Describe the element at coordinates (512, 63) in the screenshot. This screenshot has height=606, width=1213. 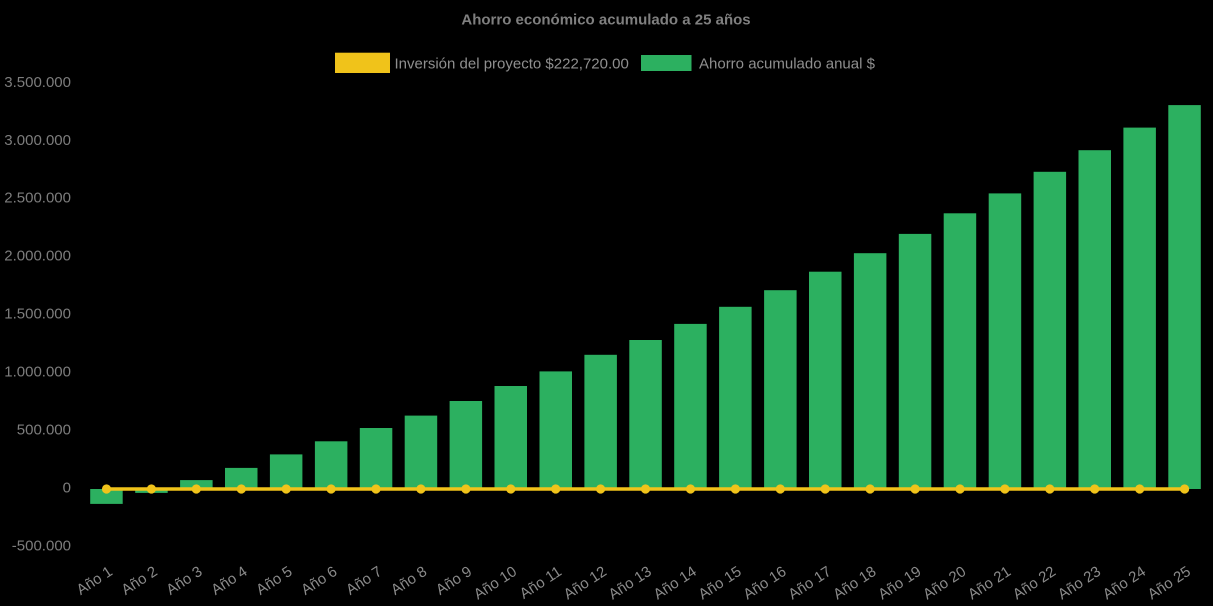
I see `svg-text:Inversión del proyecto $222,72: Inversión del proyecto $222,720.00` at that location.